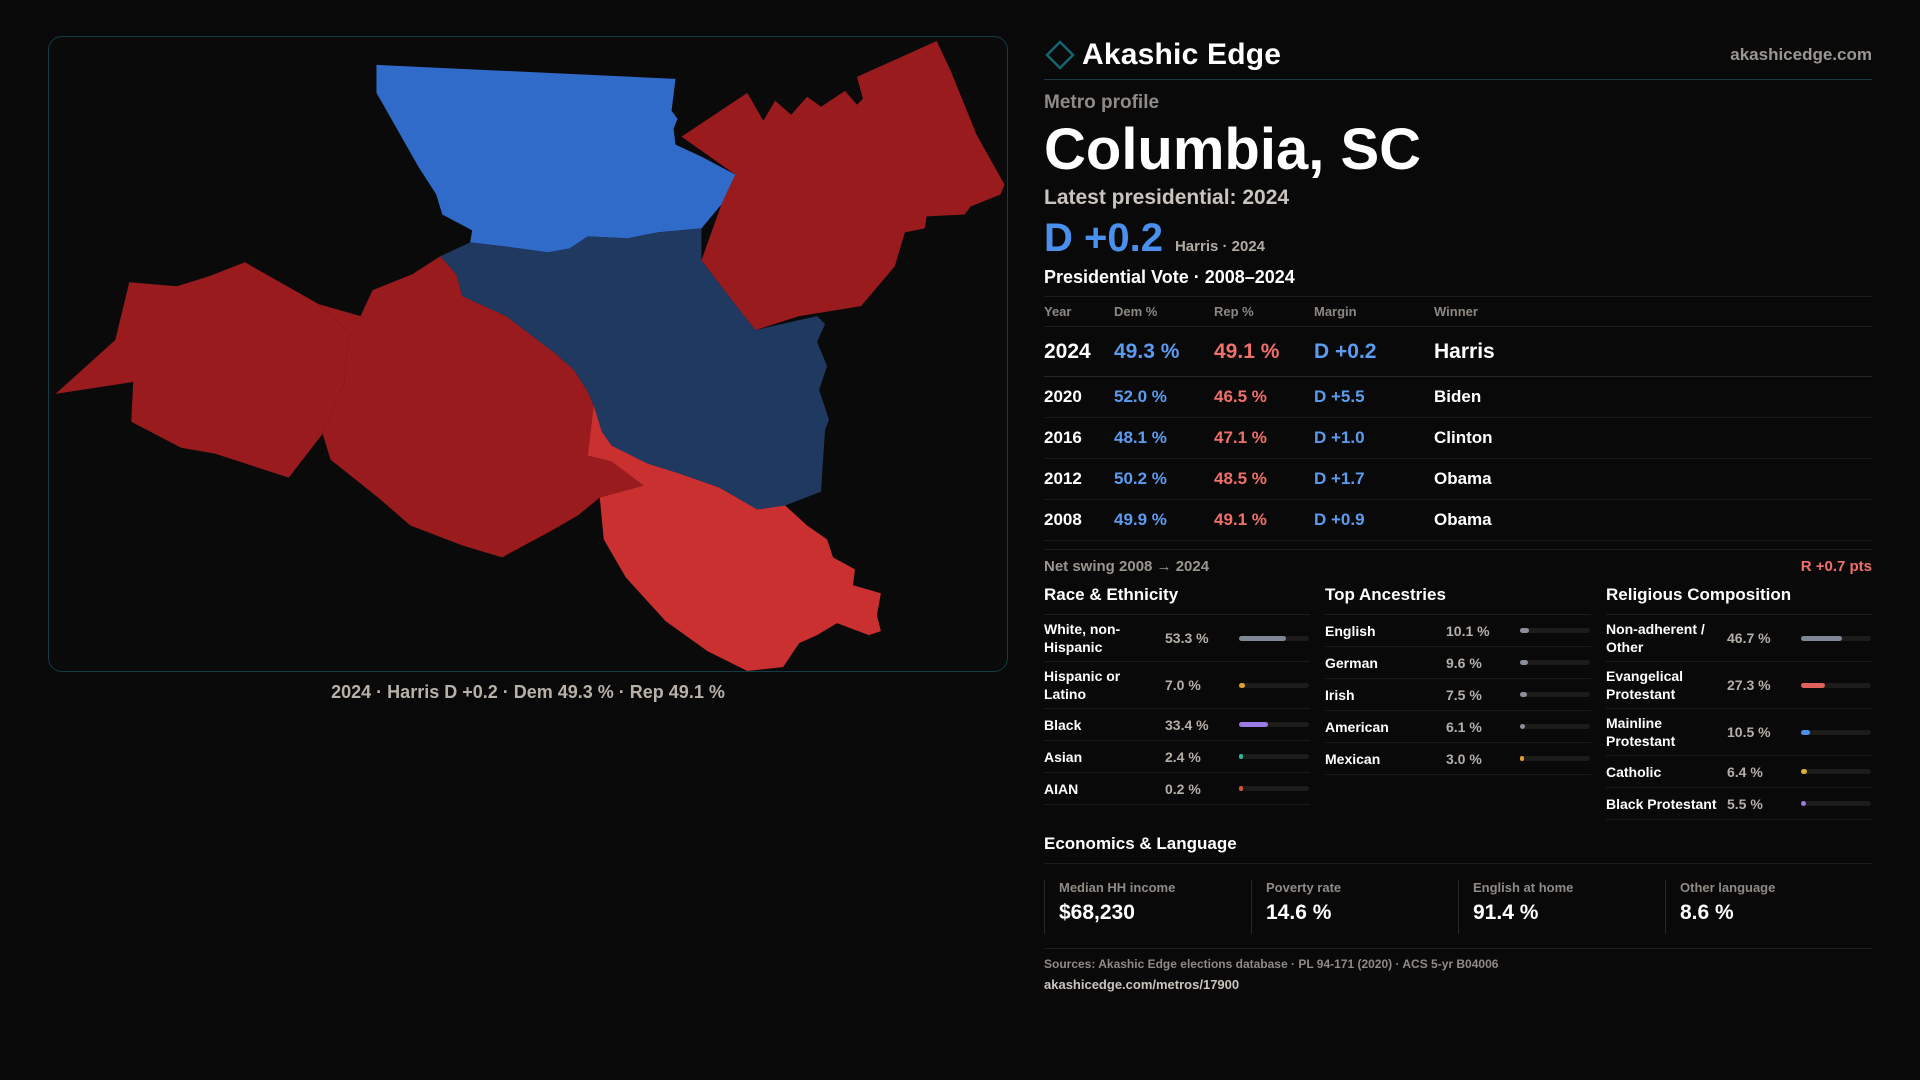  I want to click on econ-card-english: English at home 91.4 %, so click(1561, 907).